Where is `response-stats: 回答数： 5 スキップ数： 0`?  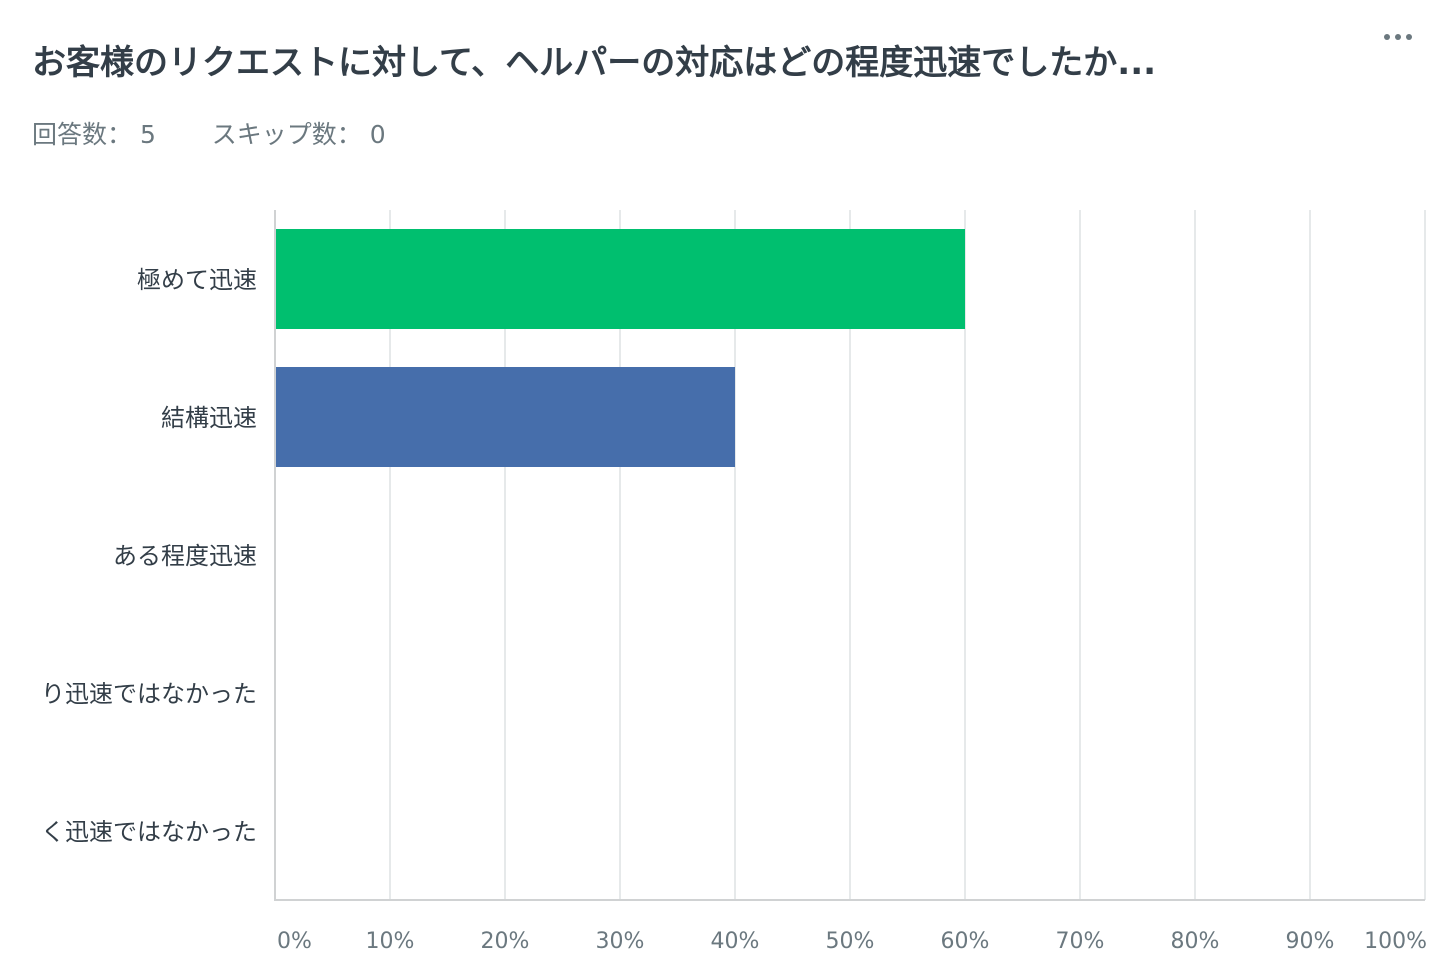 response-stats: 回答数： 5 スキップ数： 0 is located at coordinates (209, 135).